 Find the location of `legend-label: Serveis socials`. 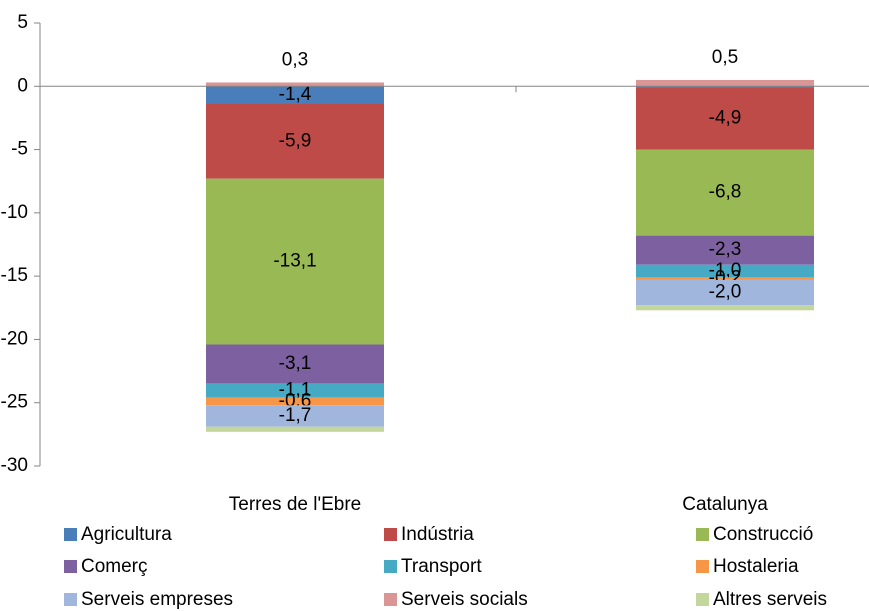

legend-label: Serveis socials is located at coordinates (464, 599).